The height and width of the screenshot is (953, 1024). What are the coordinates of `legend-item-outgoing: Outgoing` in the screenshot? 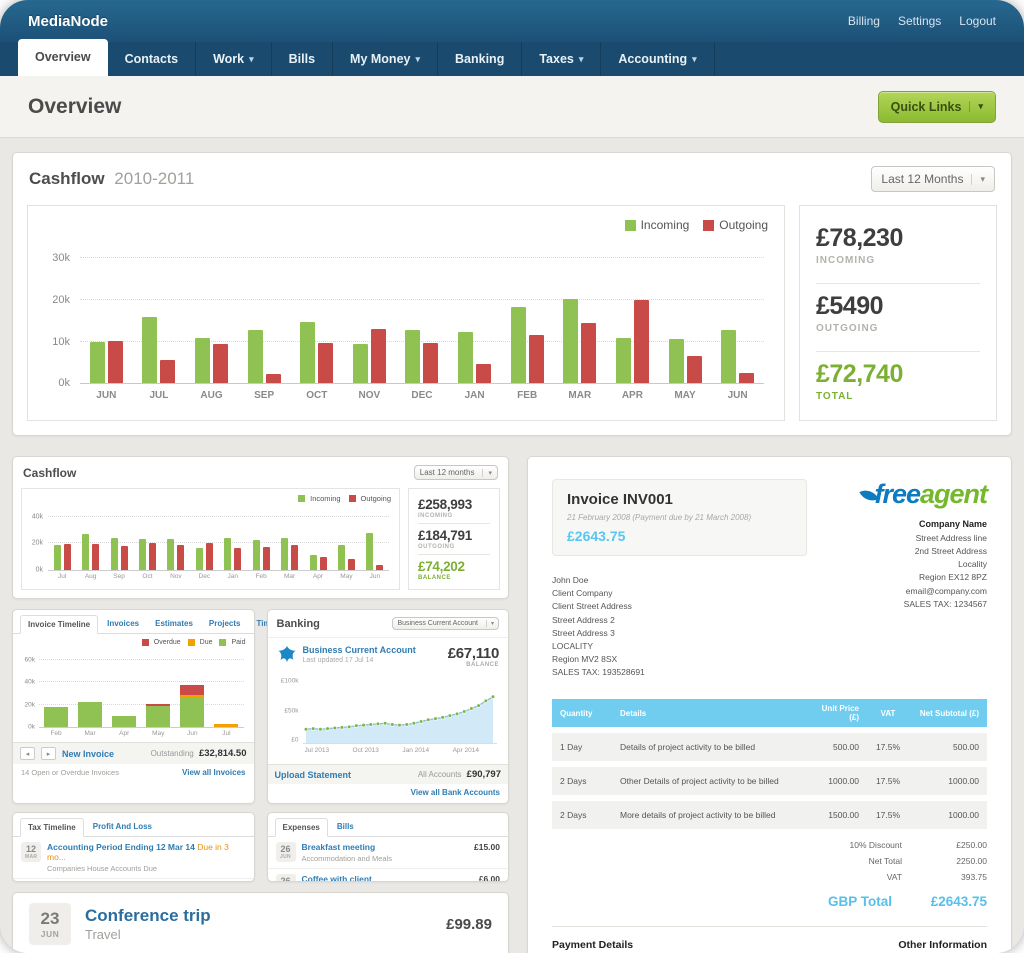 It's located at (735, 225).